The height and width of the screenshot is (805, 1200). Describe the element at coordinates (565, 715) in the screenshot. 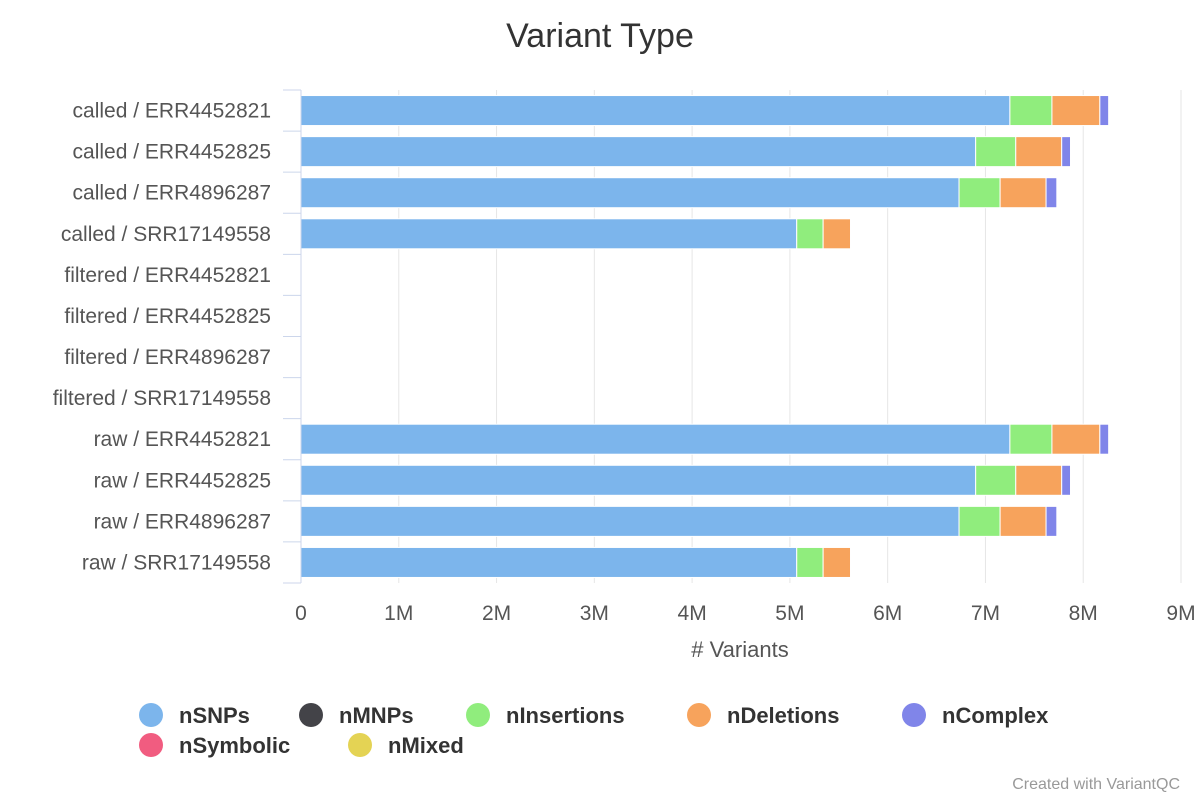

I see `legend-label: nInsertions` at that location.